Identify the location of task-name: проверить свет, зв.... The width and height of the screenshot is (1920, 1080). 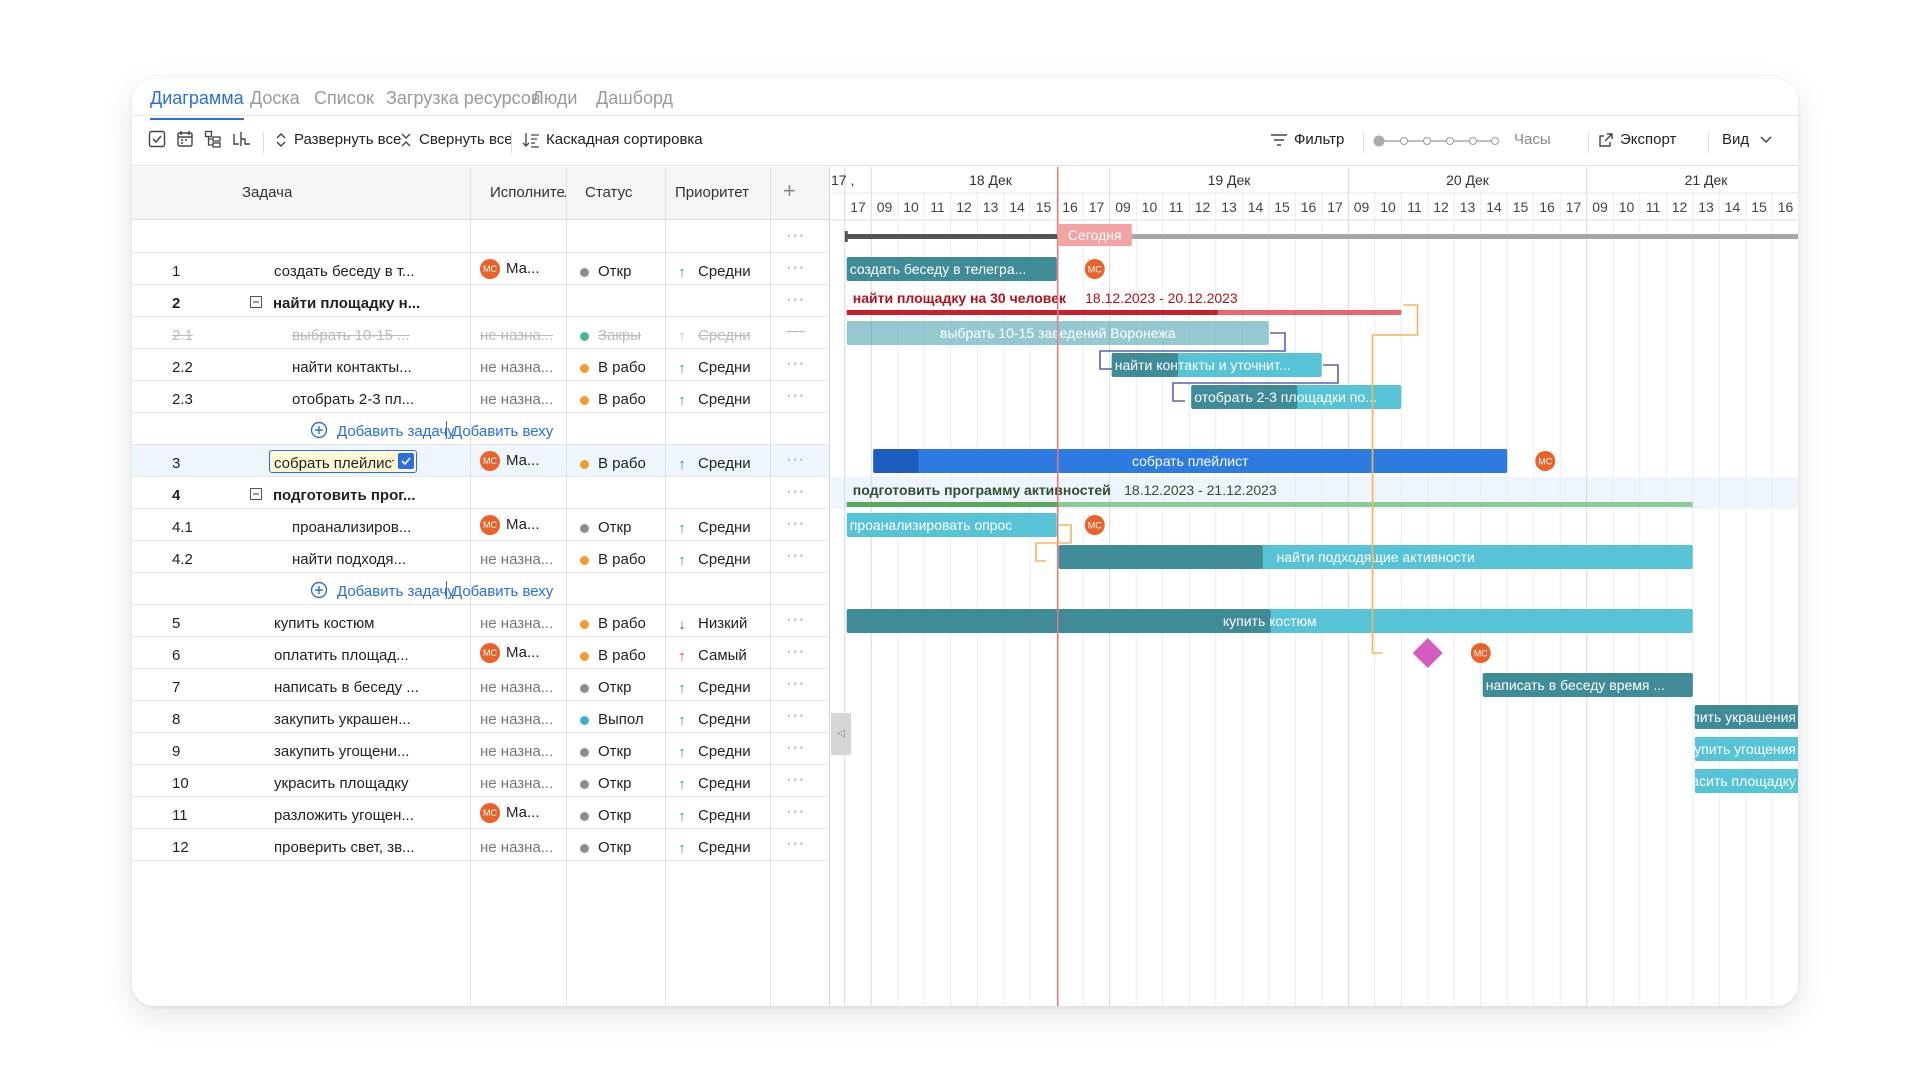
(344, 847).